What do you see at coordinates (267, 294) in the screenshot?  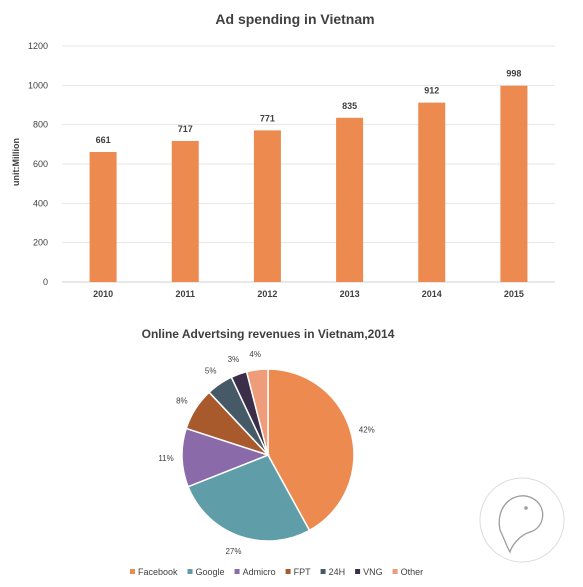 I see `x-tick-label: 2012` at bounding box center [267, 294].